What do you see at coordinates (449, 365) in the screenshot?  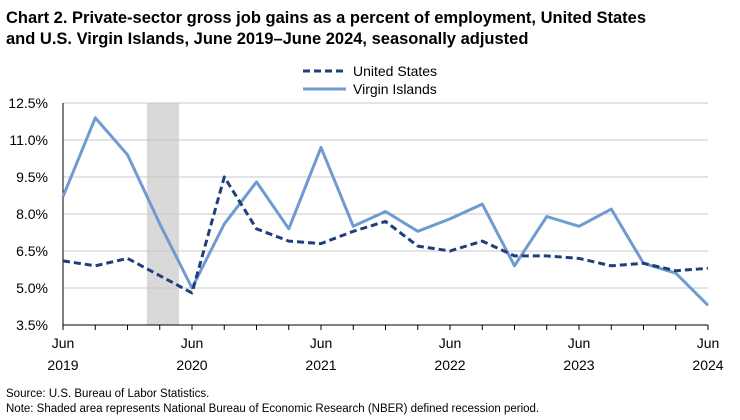 I see `x-tick-label-year: 2022` at bounding box center [449, 365].